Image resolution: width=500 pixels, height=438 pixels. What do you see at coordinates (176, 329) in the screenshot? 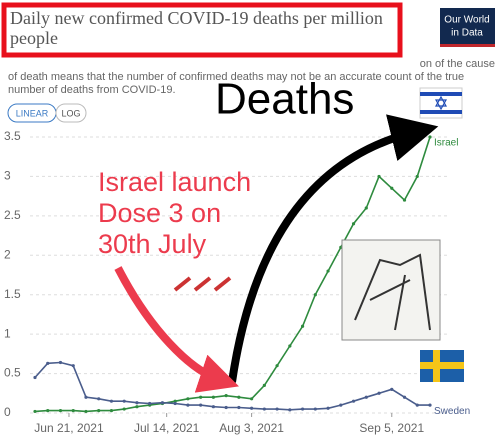
I see `red-arrow` at bounding box center [176, 329].